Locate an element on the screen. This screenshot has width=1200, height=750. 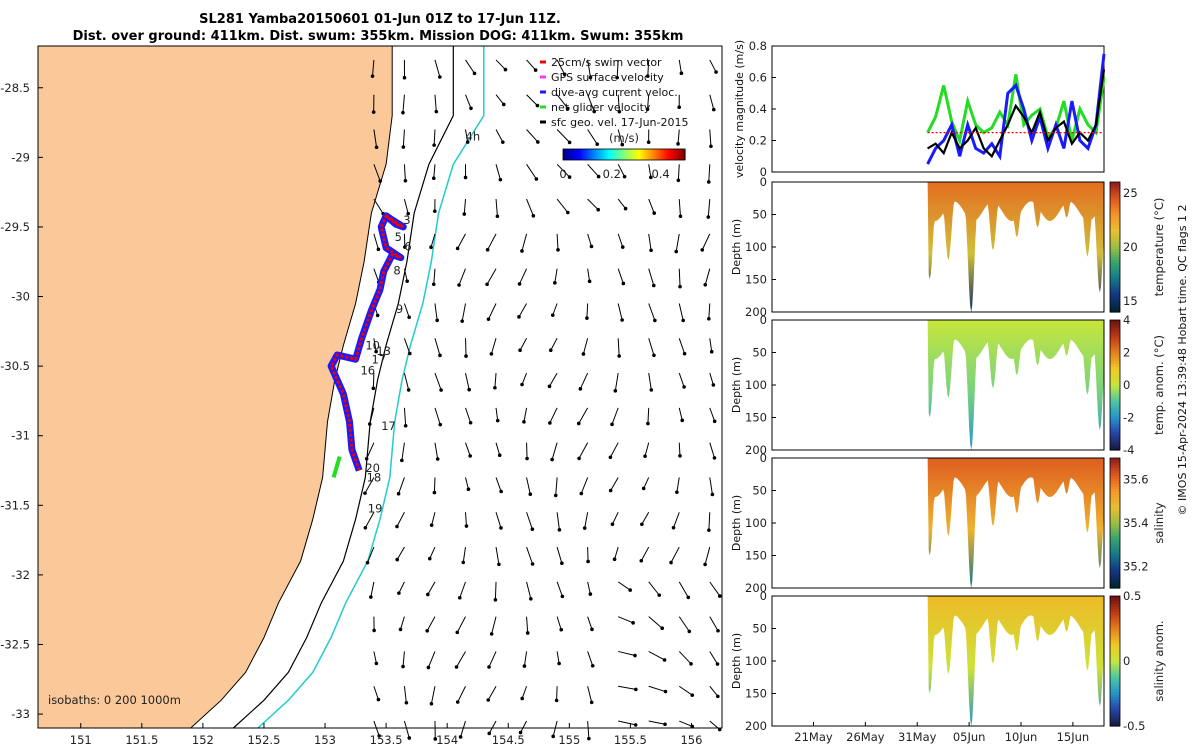
section-y-label: 100 is located at coordinates (756, 523).